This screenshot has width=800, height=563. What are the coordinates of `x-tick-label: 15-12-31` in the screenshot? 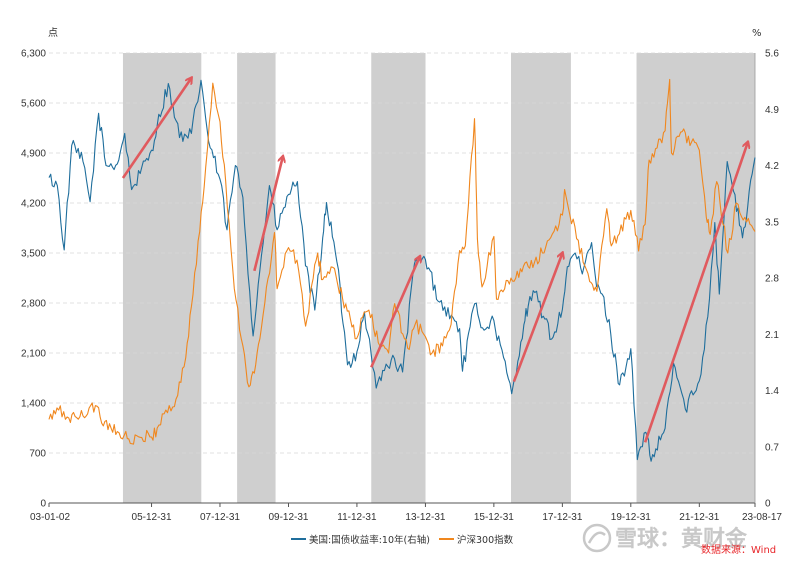 It's located at (494, 517).